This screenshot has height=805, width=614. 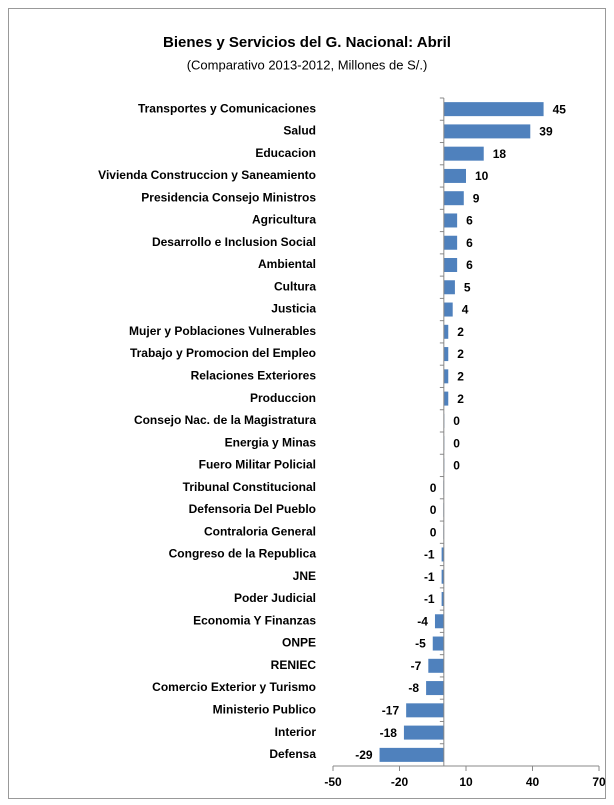 What do you see at coordinates (234, 242) in the screenshot?
I see `y-tick-label: Desarrollo e Inclusion Social` at bounding box center [234, 242].